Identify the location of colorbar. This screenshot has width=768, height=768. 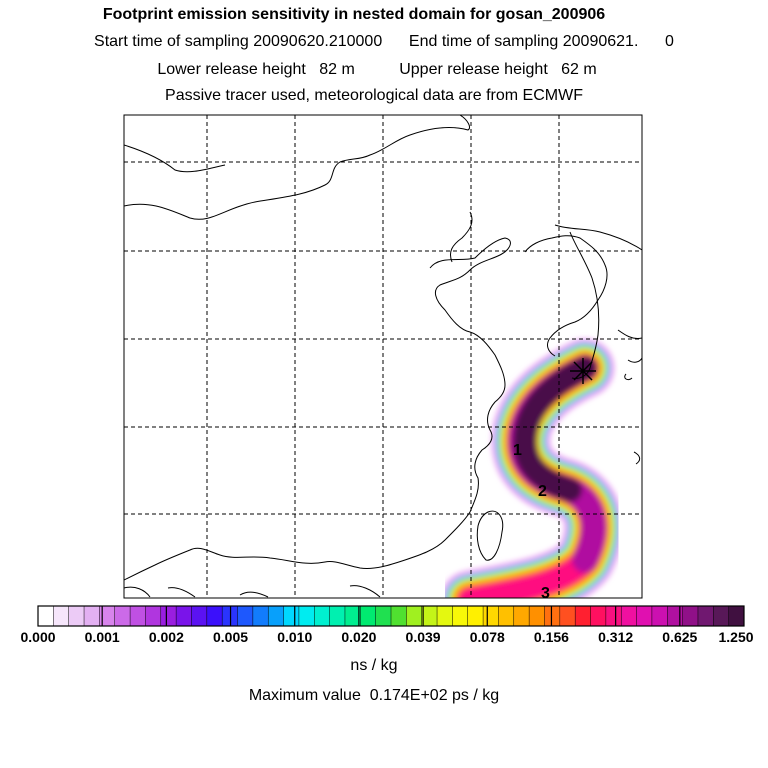
(391, 616).